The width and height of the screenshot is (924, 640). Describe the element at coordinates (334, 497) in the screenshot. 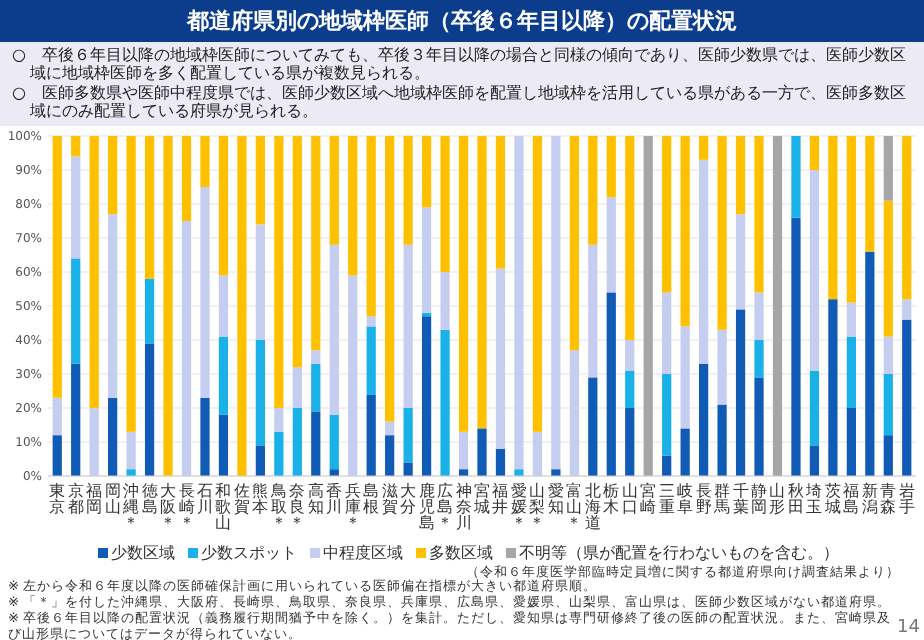

I see `x-tick-label: 香川` at that location.